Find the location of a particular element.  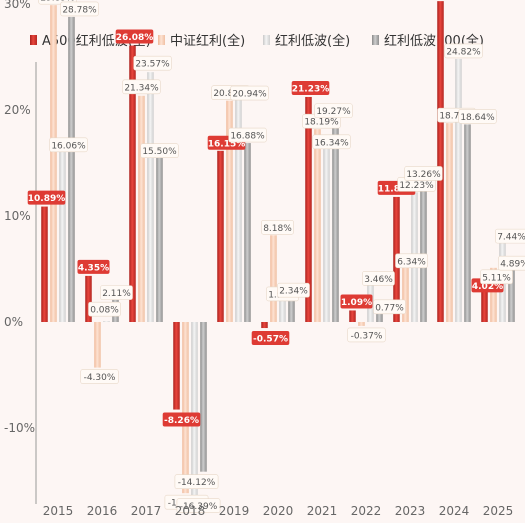

data-label: 10.89% is located at coordinates (46, 197).